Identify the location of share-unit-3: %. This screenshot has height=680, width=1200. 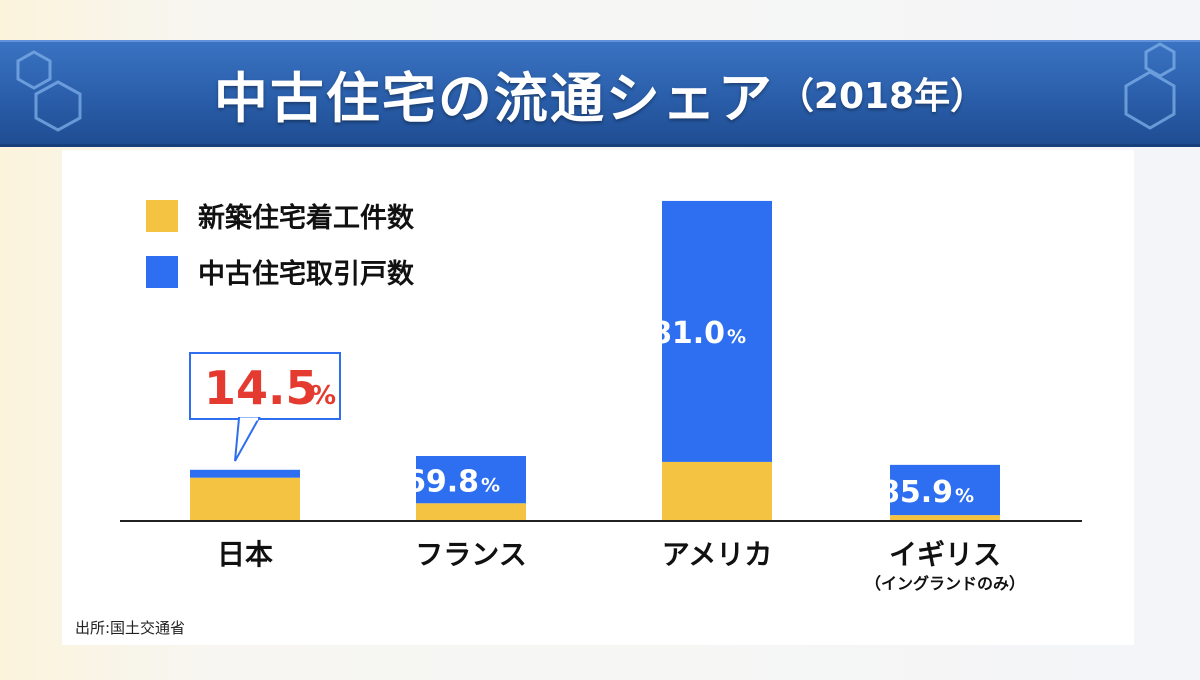
(736, 337).